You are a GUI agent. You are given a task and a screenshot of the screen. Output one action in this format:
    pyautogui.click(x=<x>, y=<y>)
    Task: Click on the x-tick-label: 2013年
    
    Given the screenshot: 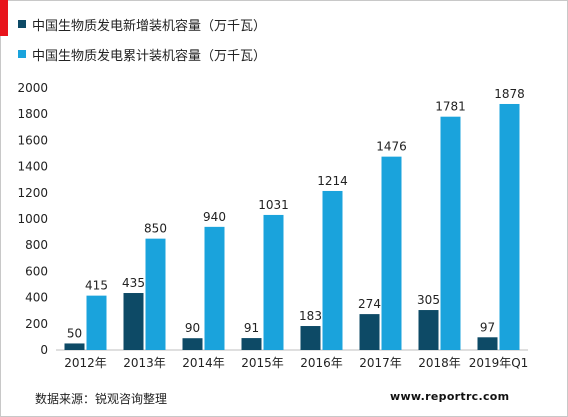 What is the action you would take?
    pyautogui.click(x=144, y=363)
    